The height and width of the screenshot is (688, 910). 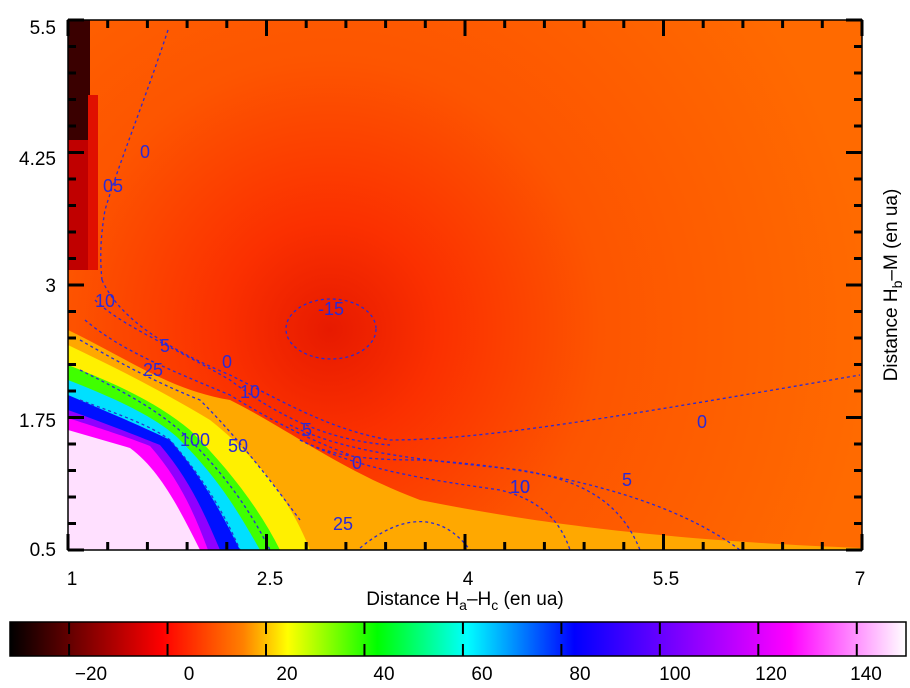 I want to click on x-axis: 1 2.5 4 5.5 7 Distance Ha–Hc (en ua), so click(x=466, y=591).